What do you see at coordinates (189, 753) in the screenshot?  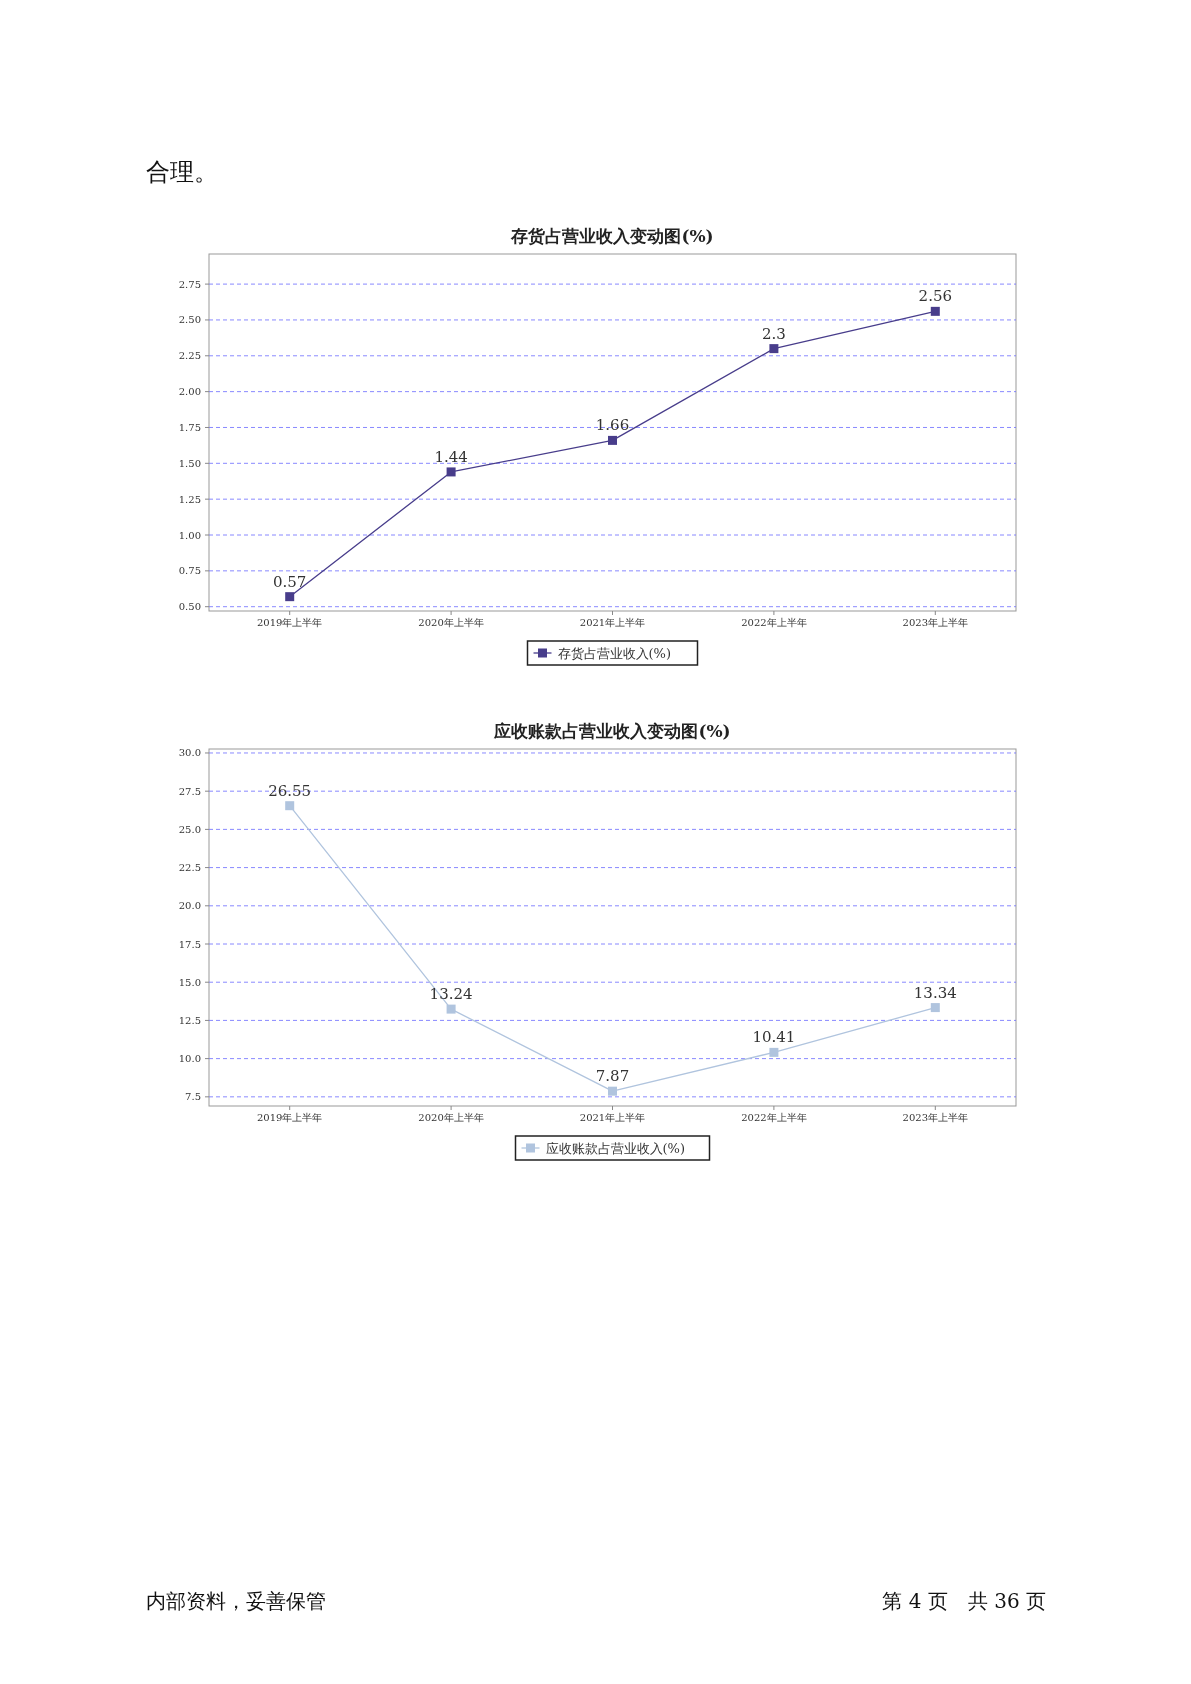 I see `y-tick-label: 30.0` at bounding box center [189, 753].